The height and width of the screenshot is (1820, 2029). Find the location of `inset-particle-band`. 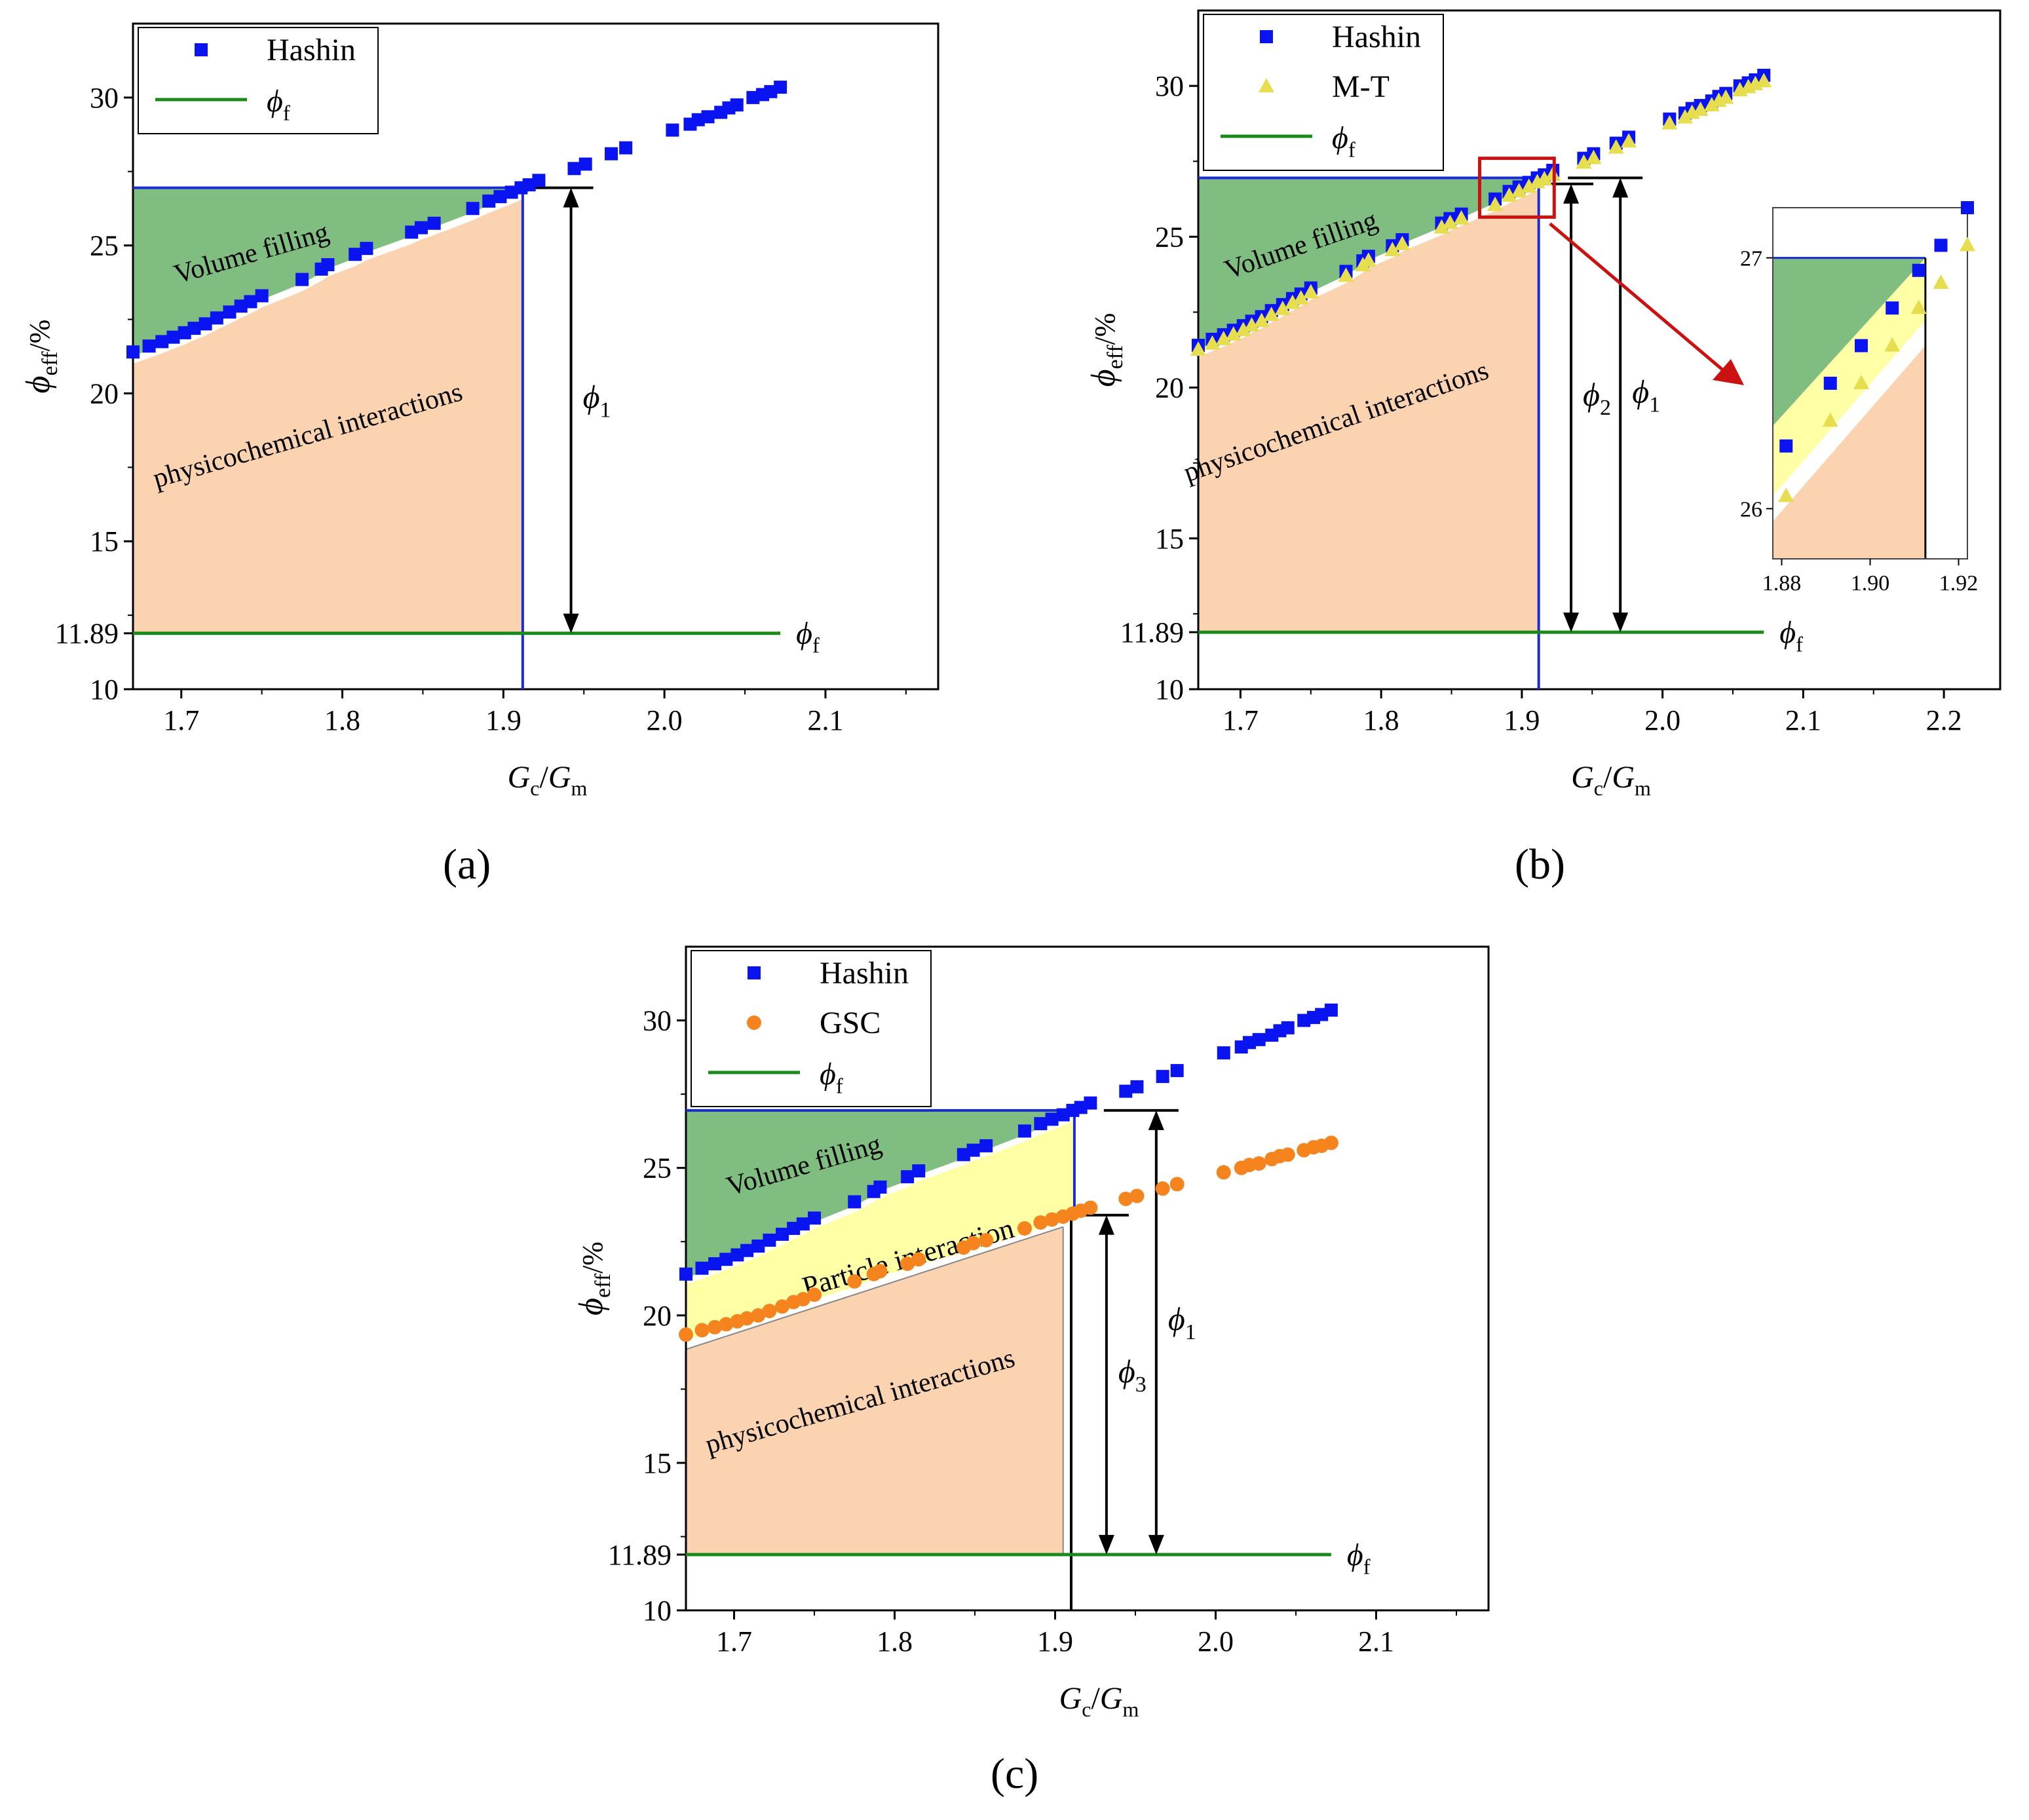

inset-particle-band is located at coordinates (1849, 377).